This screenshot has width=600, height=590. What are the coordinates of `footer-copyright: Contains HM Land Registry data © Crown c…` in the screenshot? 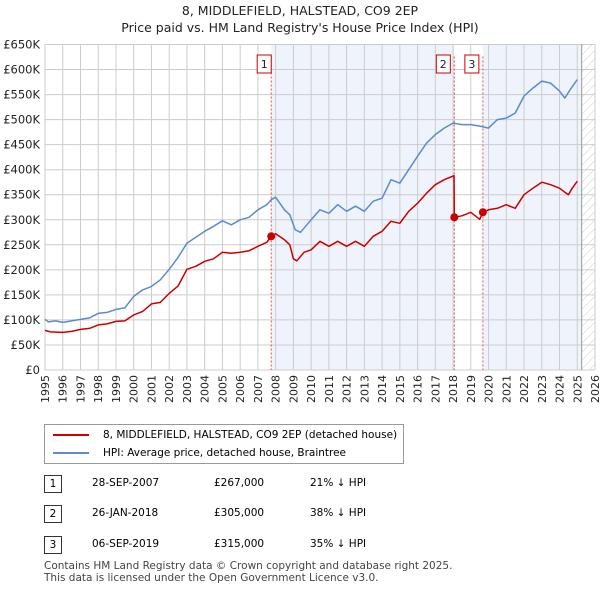 It's located at (248, 566).